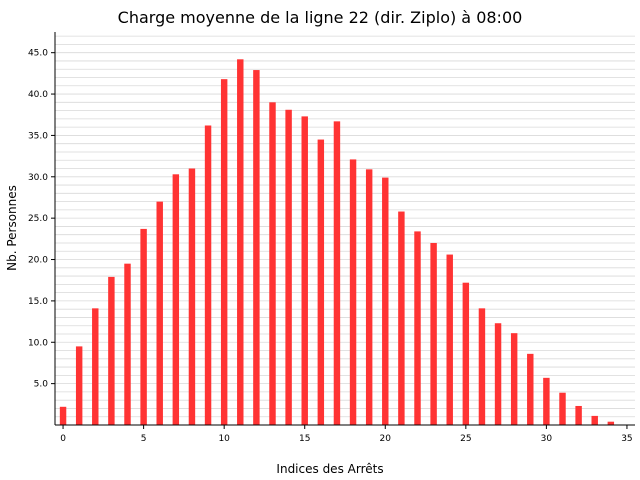  I want to click on y-tick-label: 25.0, so click(38, 219).